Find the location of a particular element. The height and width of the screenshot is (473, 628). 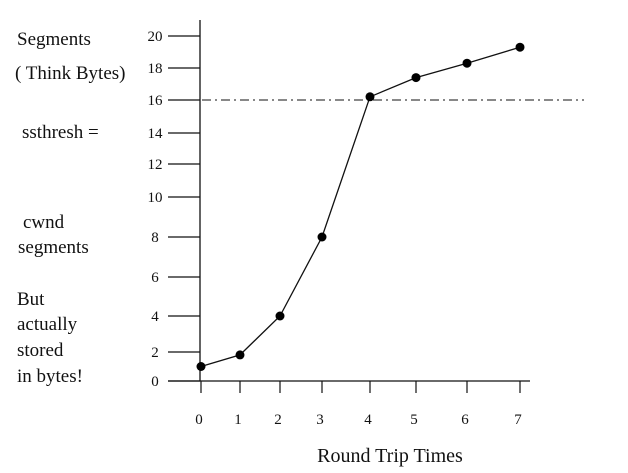

x-tick-label-2: 2 is located at coordinates (278, 420).